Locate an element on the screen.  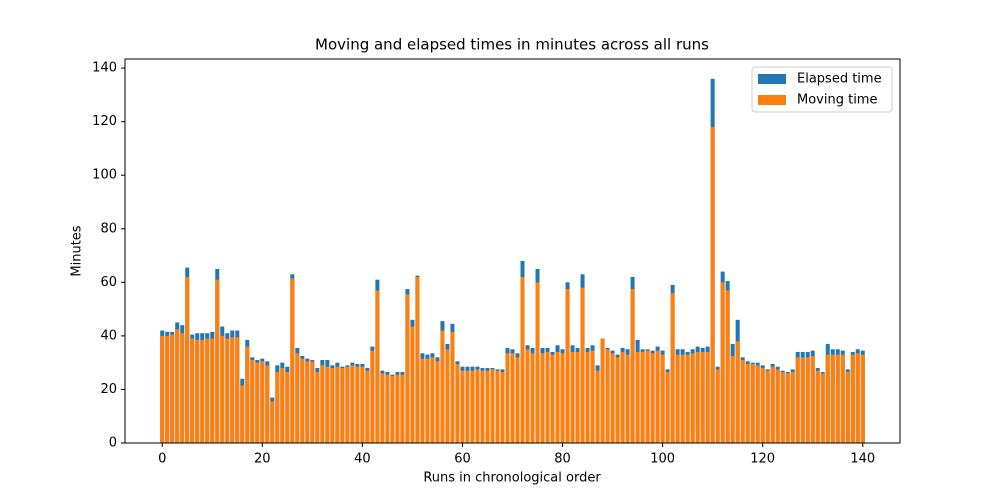
x-tick-label: 60 is located at coordinates (462, 459).